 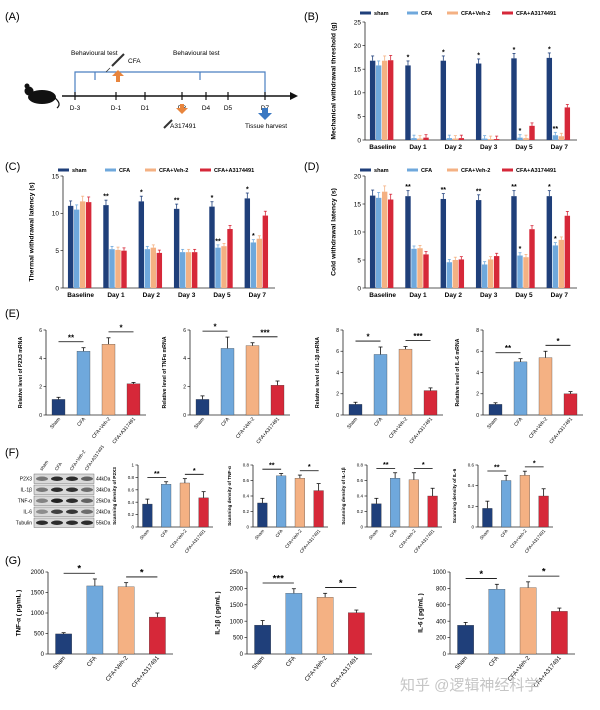 I want to click on y-axis-label: Relative level of IL-1β mRNA, so click(x=318, y=372).